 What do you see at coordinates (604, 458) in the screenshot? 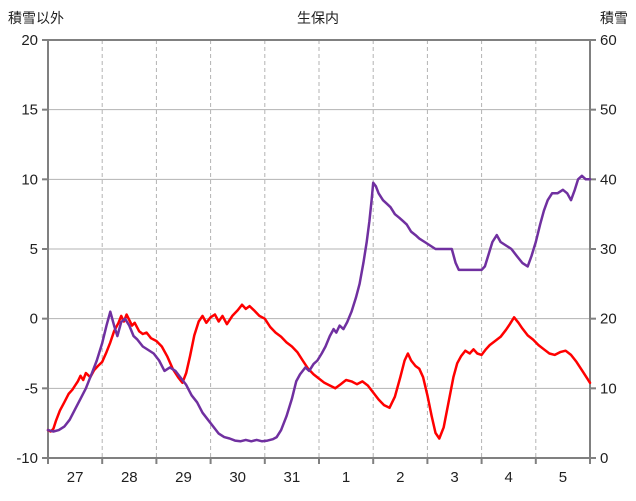
I see `right-axis-tick-label: 0` at bounding box center [604, 458].